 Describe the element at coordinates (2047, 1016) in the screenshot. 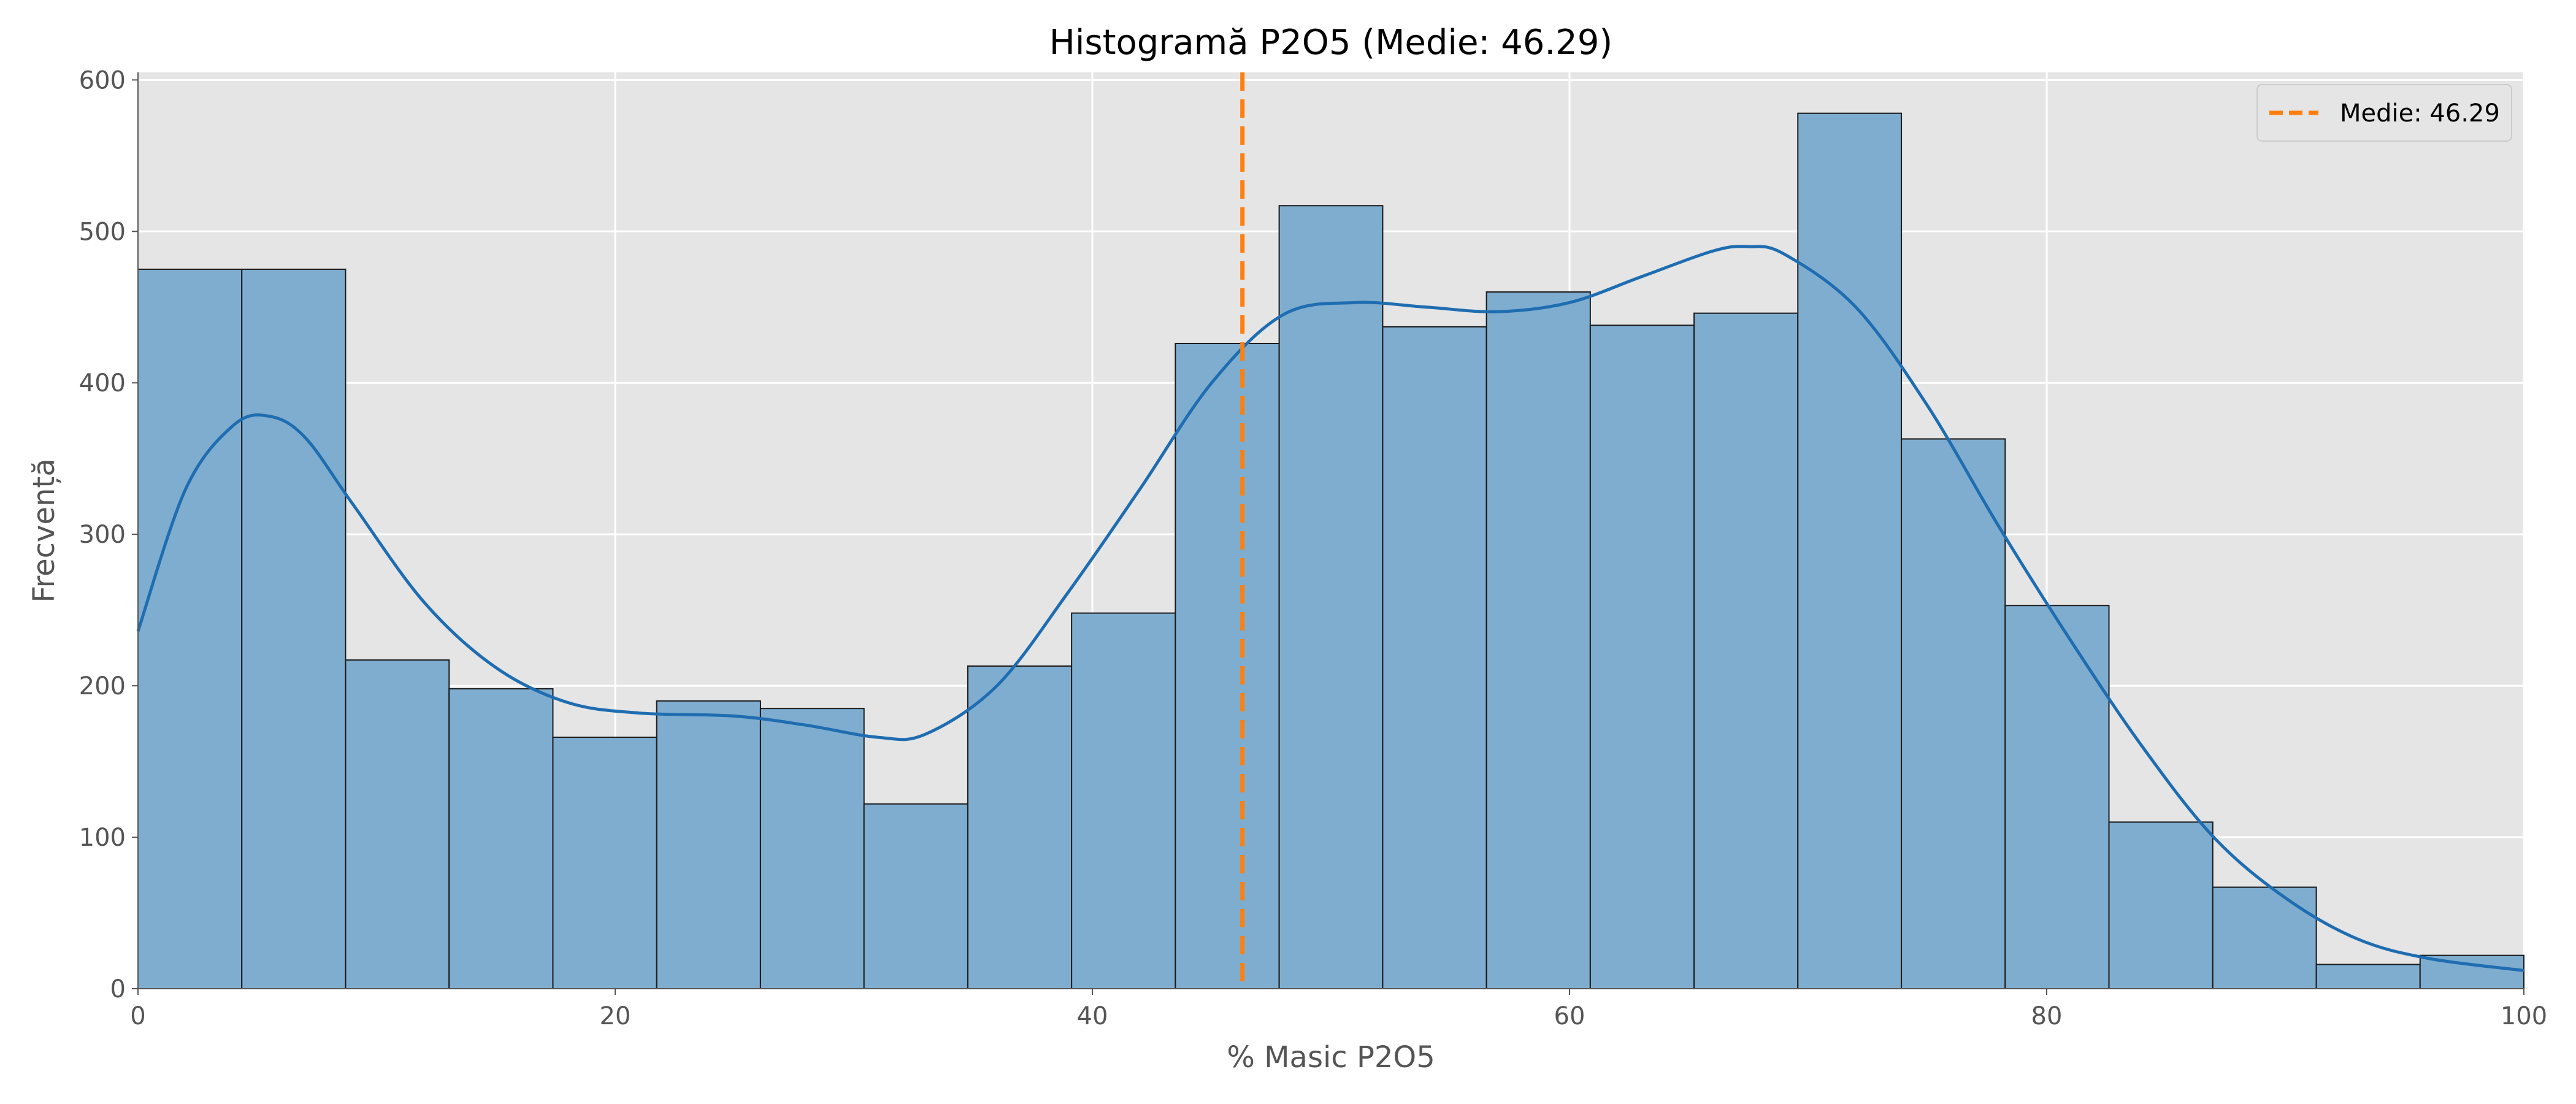

I see `x-tick-label: 80` at that location.